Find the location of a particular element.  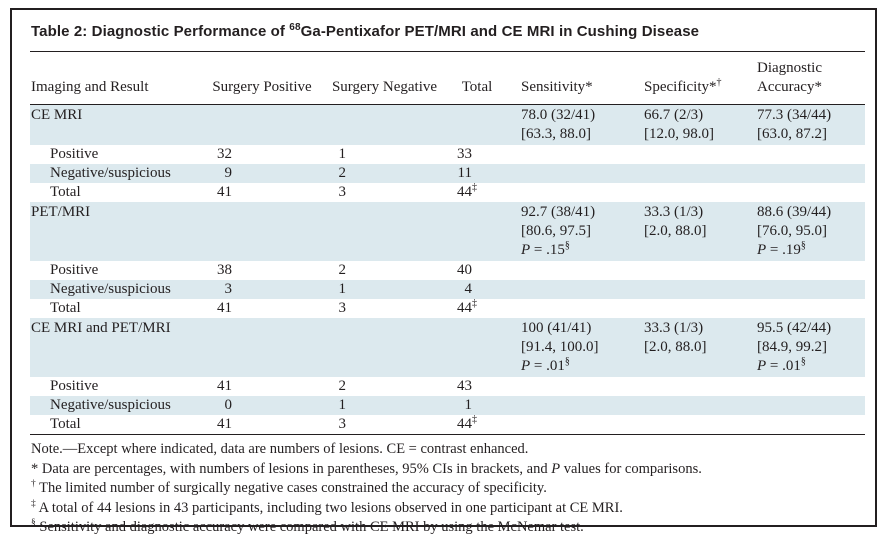

pet-mri-diagnostic-accuracy: 88.6 (39/44) [76.0, 95.0] P = .19§ is located at coordinates (803, 231).